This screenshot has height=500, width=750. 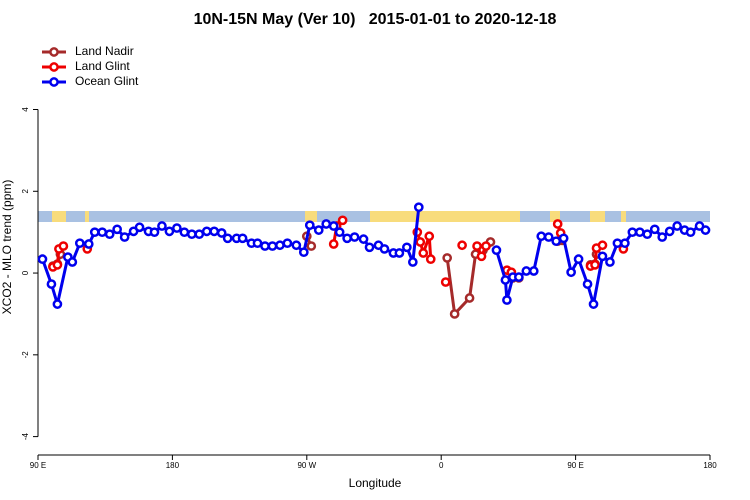 What do you see at coordinates (7, 247) in the screenshot?
I see `y-axis-label: XCO2 - MLO trend (ppm)` at bounding box center [7, 247].